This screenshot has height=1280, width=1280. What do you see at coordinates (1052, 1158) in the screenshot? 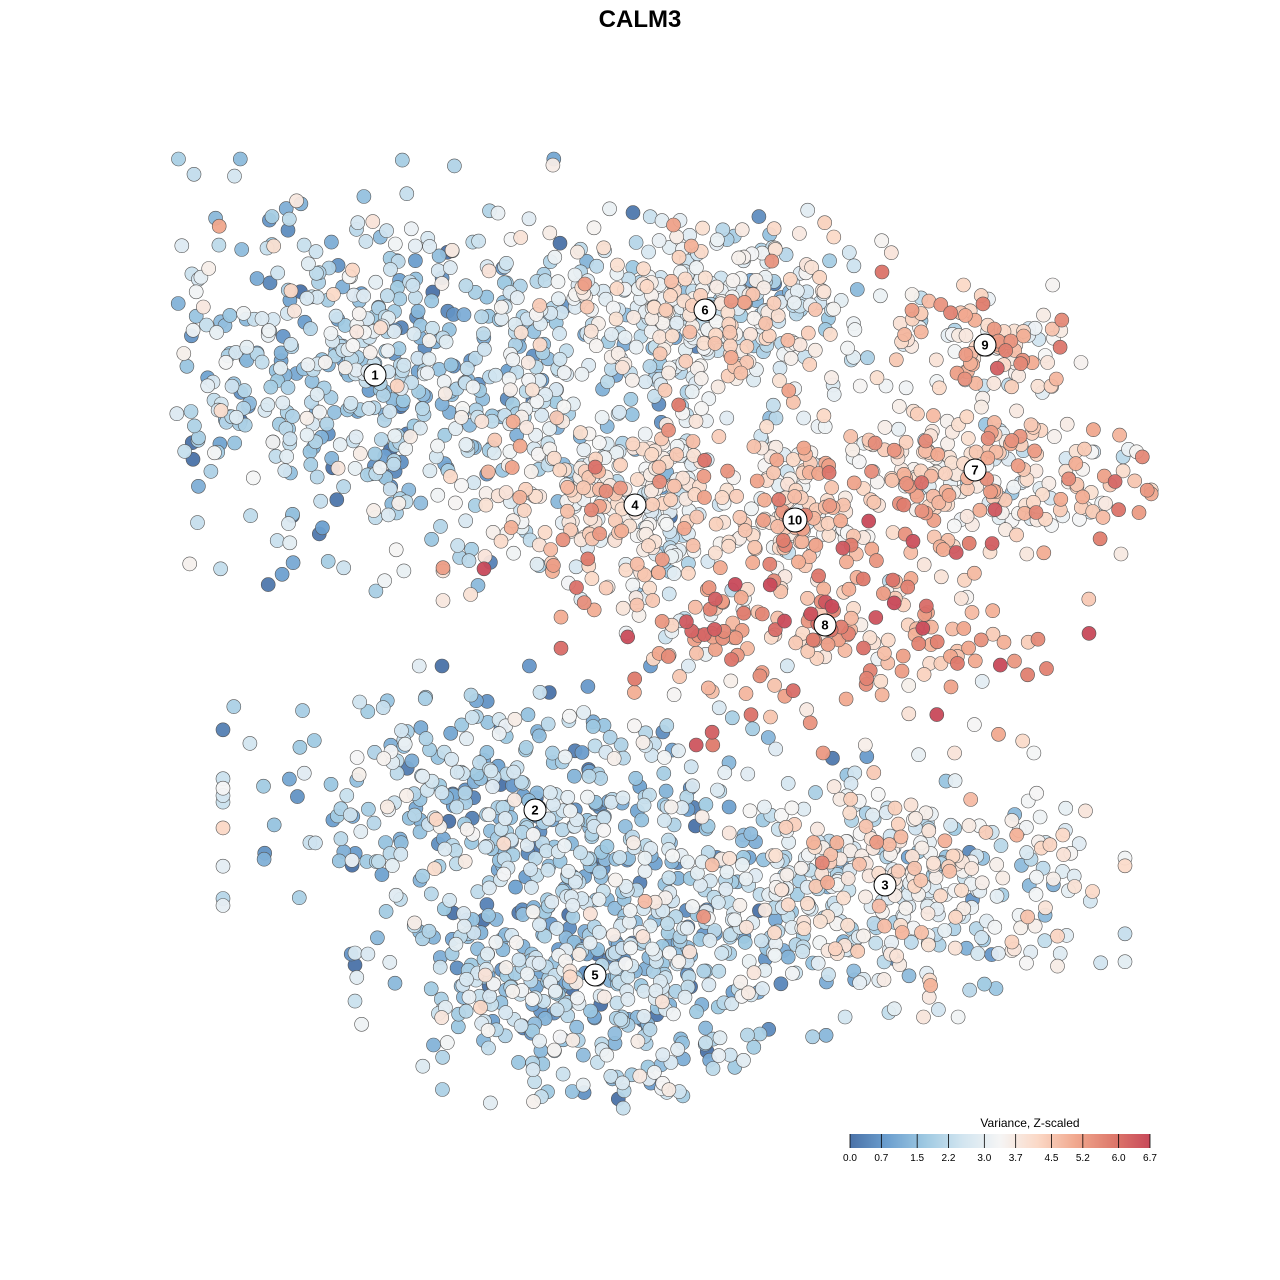
I see `colorbar-tick-label: 4.5` at bounding box center [1052, 1158].